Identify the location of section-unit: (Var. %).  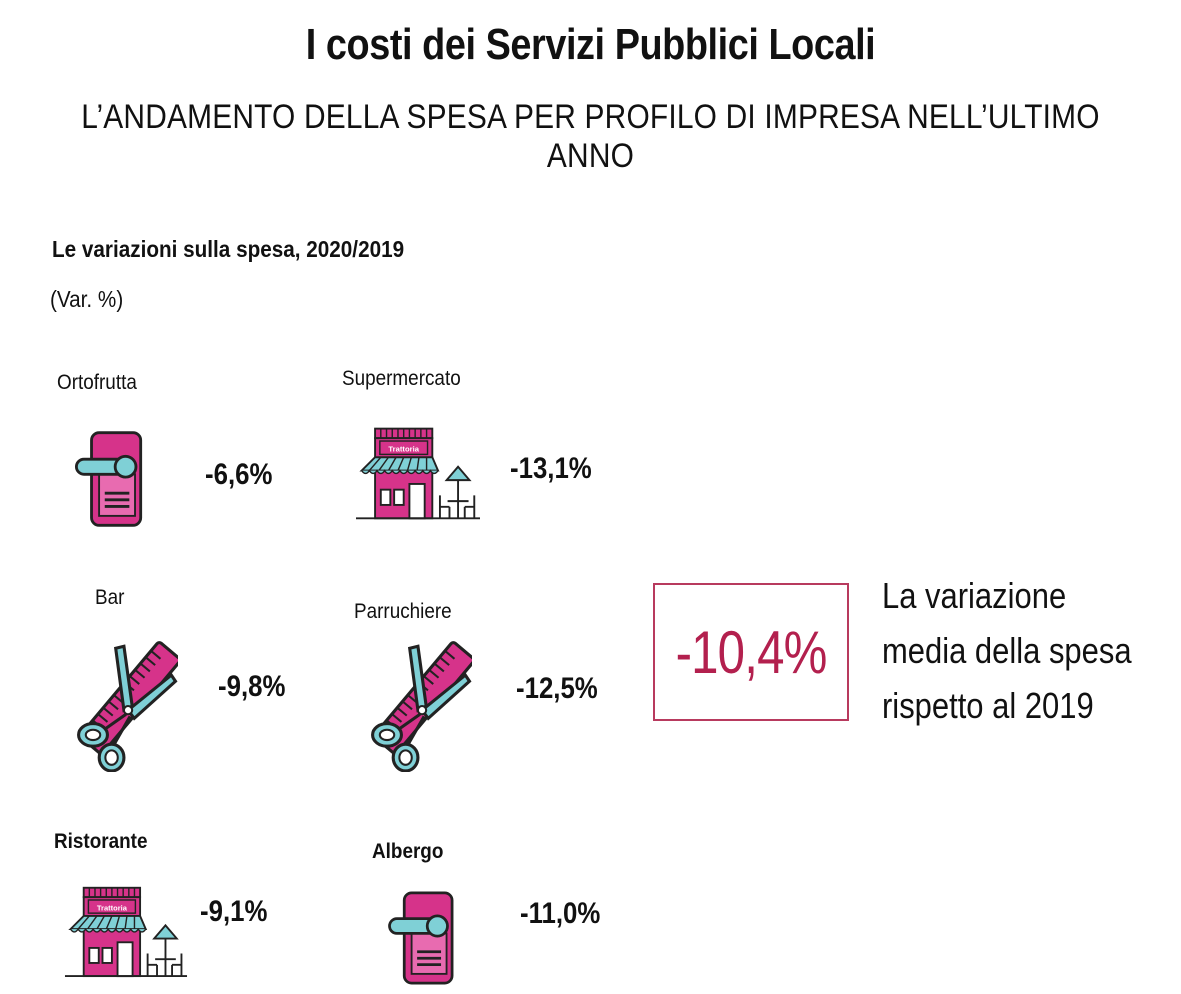
(87, 299).